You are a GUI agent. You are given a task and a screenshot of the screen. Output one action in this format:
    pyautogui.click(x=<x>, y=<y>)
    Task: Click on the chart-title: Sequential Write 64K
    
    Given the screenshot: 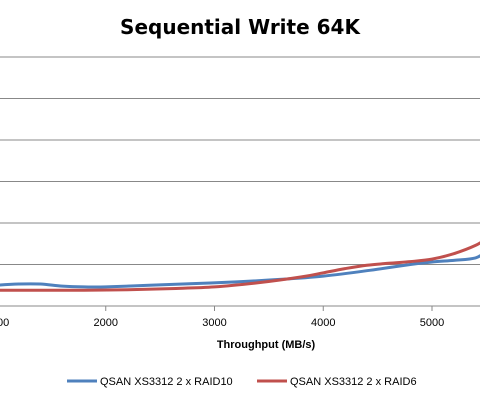 What is the action you would take?
    pyautogui.click(x=240, y=27)
    